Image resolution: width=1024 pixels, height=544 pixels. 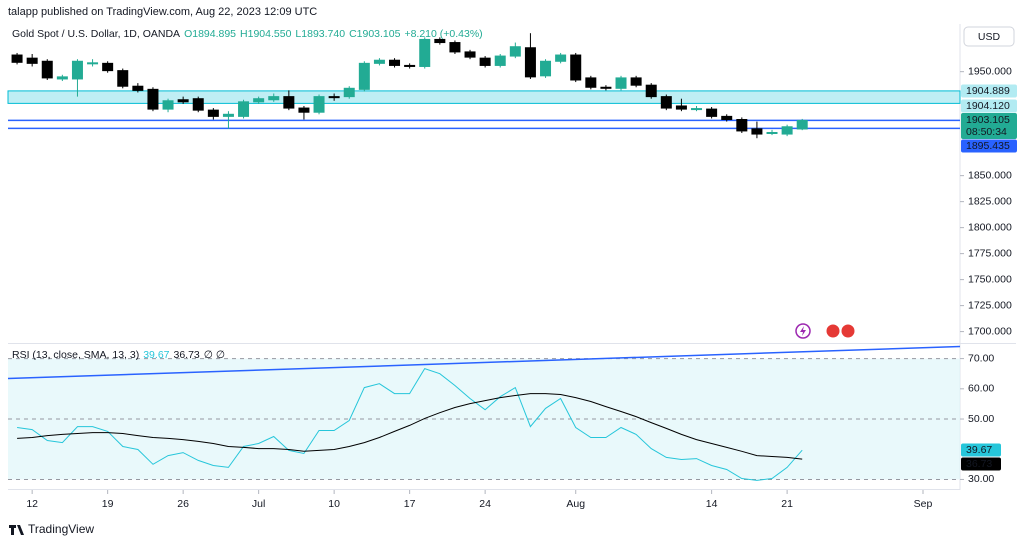 What do you see at coordinates (923, 504) in the screenshot?
I see `x-tick-label: Sep` at bounding box center [923, 504].